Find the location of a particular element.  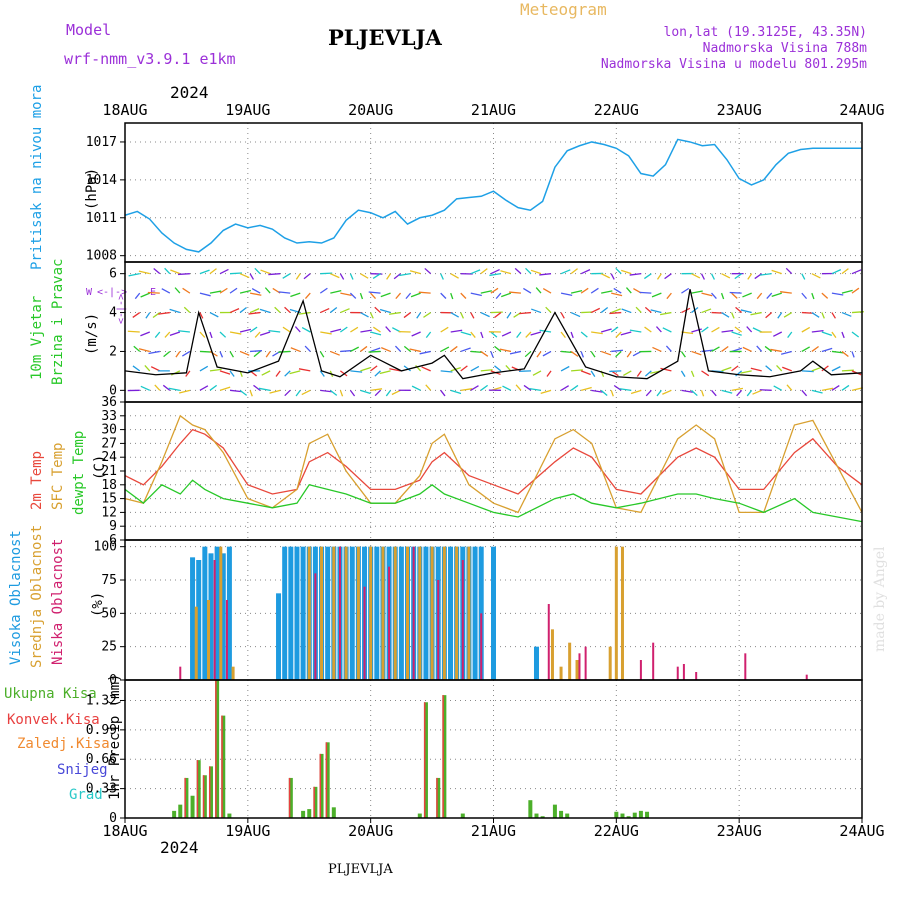

y-tick-label: 0 is located at coordinates (113, 680).